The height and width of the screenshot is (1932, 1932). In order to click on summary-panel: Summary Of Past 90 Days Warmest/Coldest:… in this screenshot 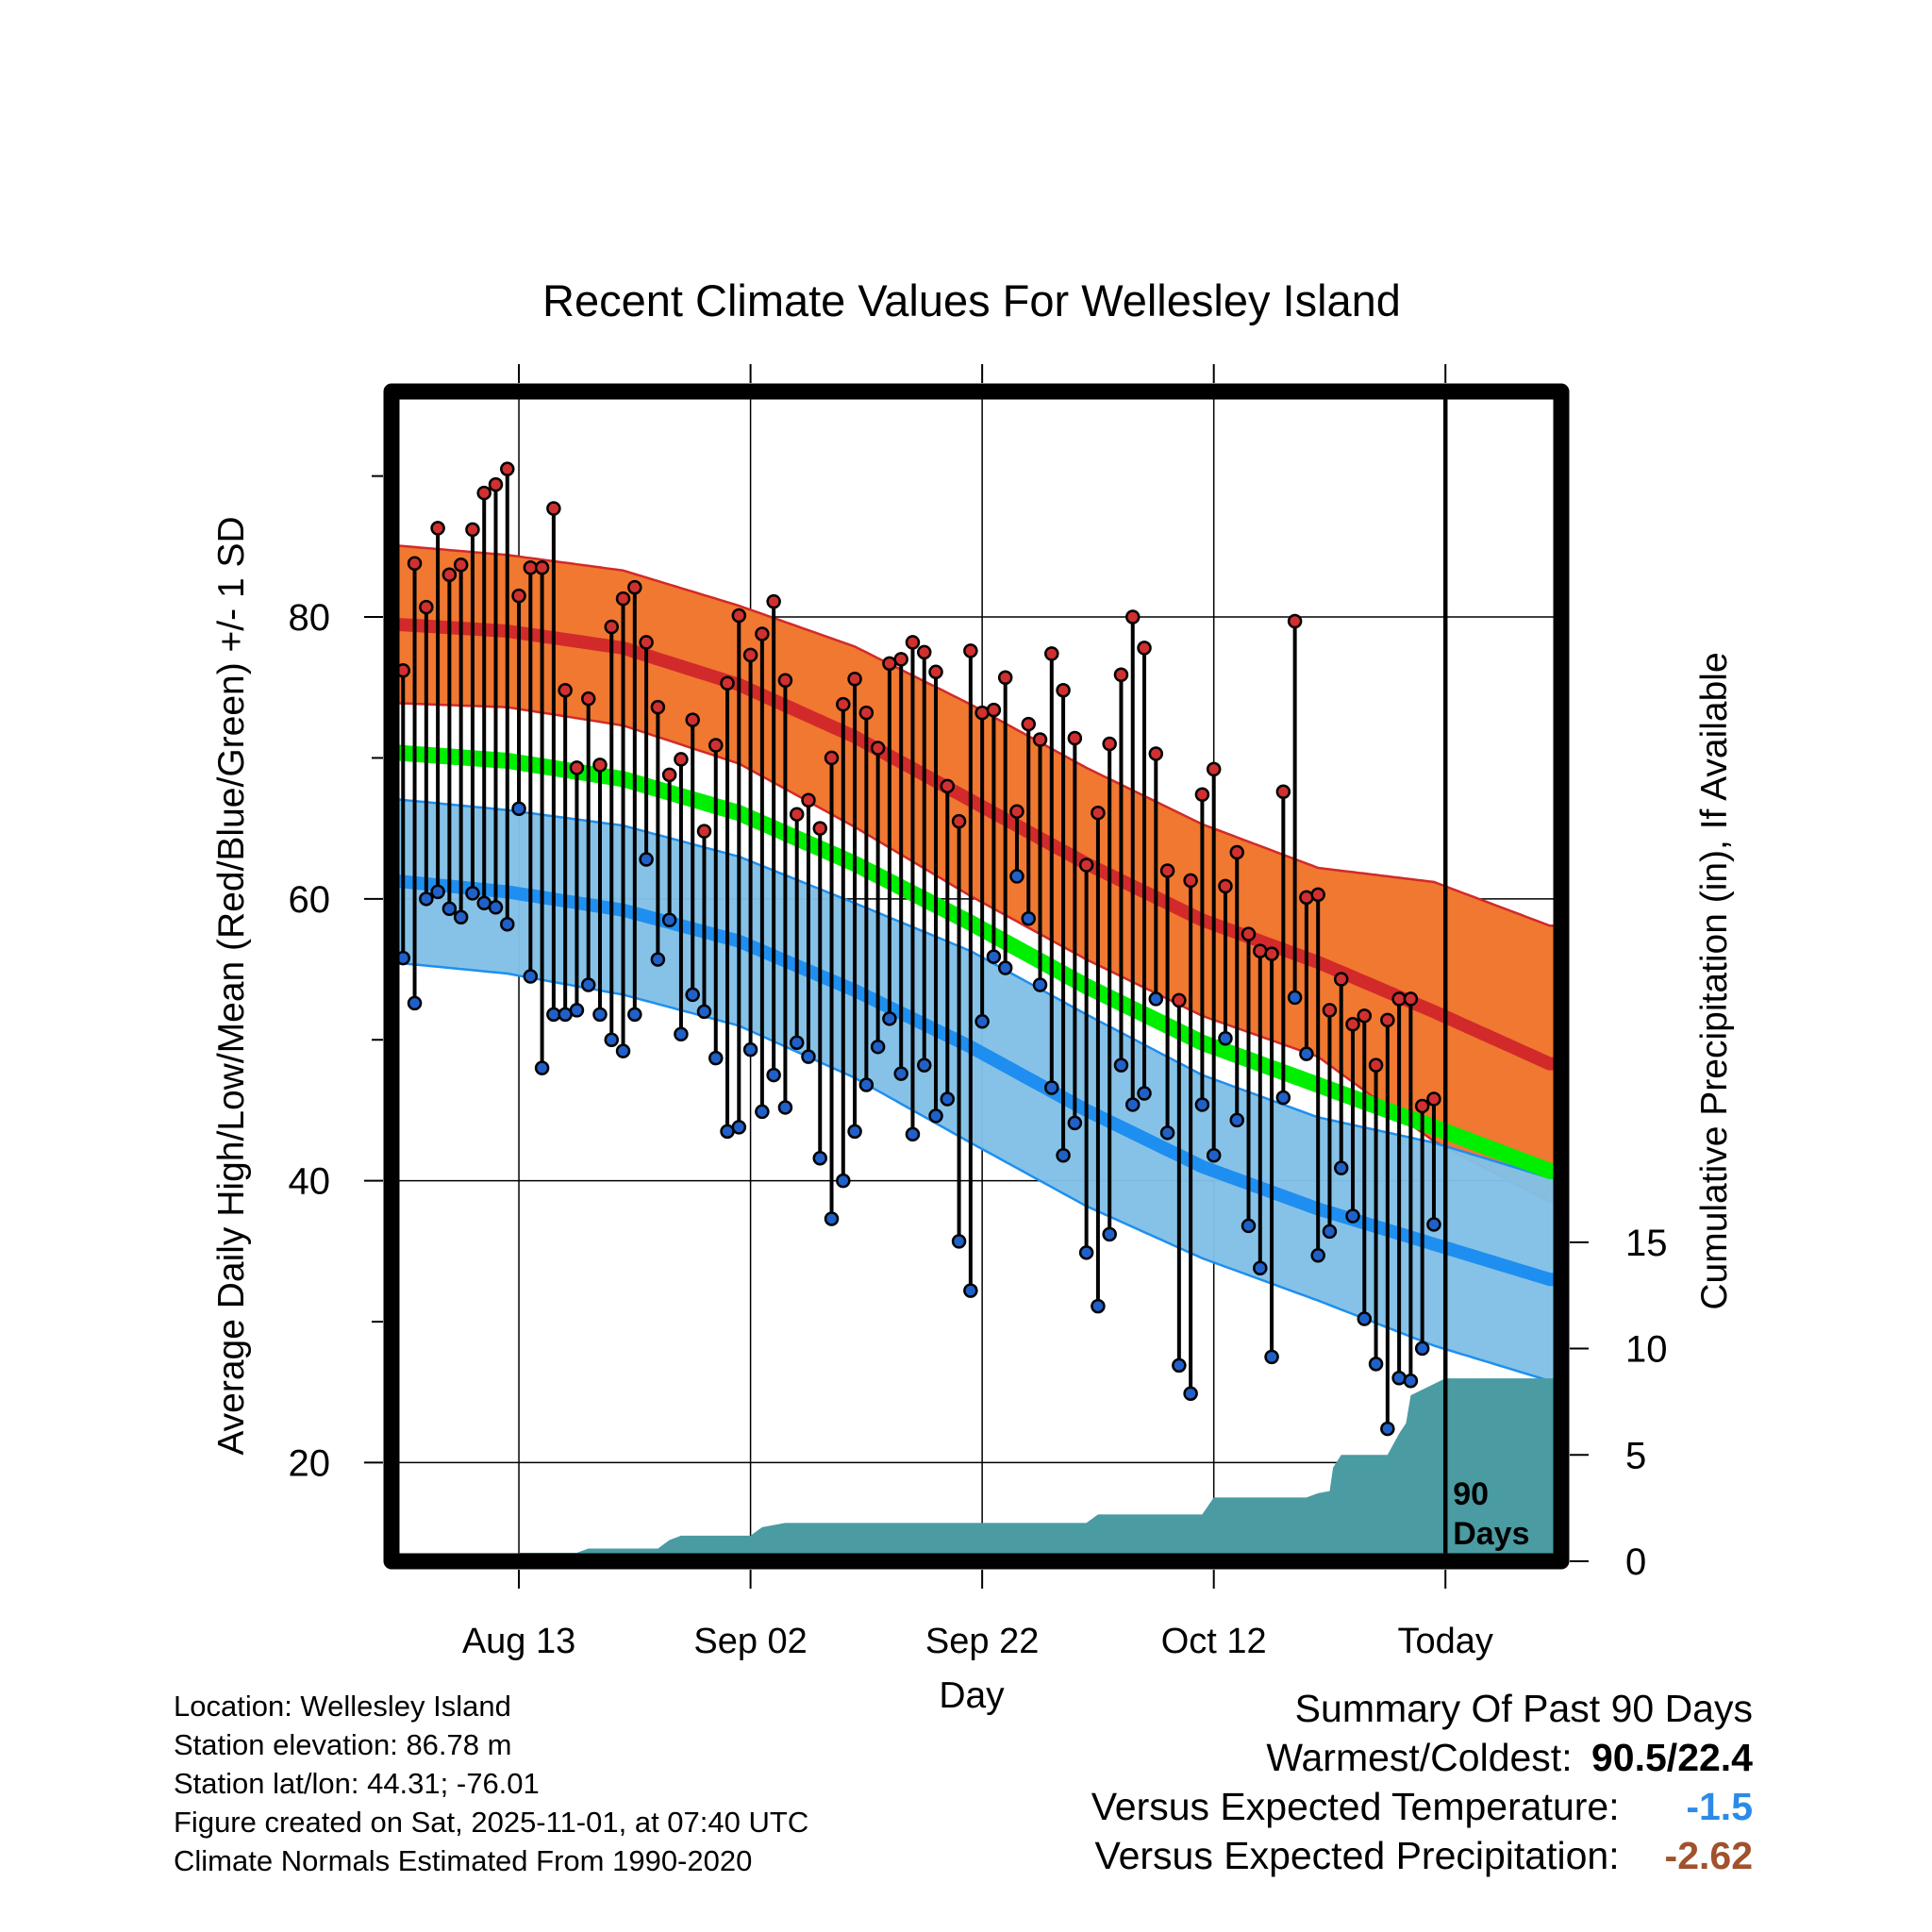, I will do `click(1422, 1782)`.